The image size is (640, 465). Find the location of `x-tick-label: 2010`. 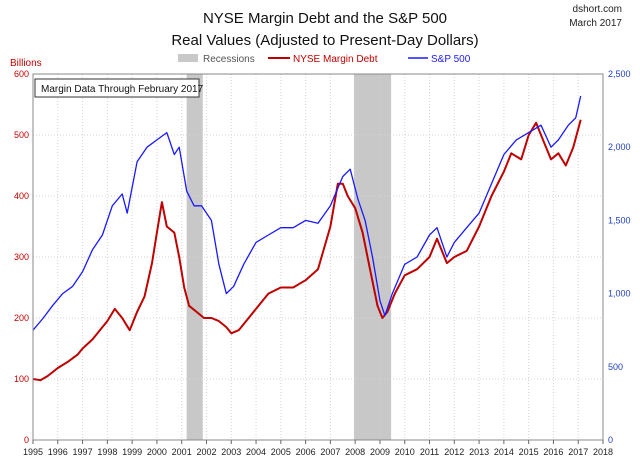

x-tick-label: 2010 is located at coordinates (405, 452).